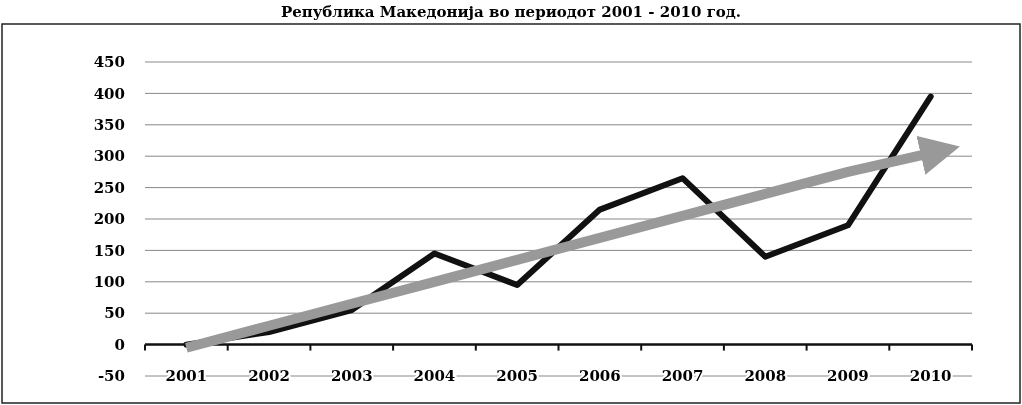 The height and width of the screenshot is (405, 1022). What do you see at coordinates (351, 376) in the screenshot?
I see `x-tick-label: 2003` at bounding box center [351, 376].